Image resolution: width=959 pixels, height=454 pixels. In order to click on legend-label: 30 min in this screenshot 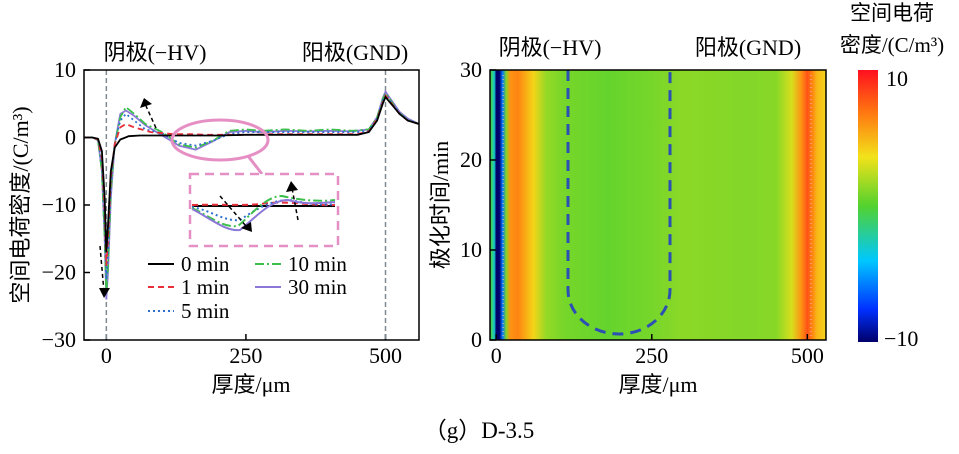, I will do `click(317, 287)`.